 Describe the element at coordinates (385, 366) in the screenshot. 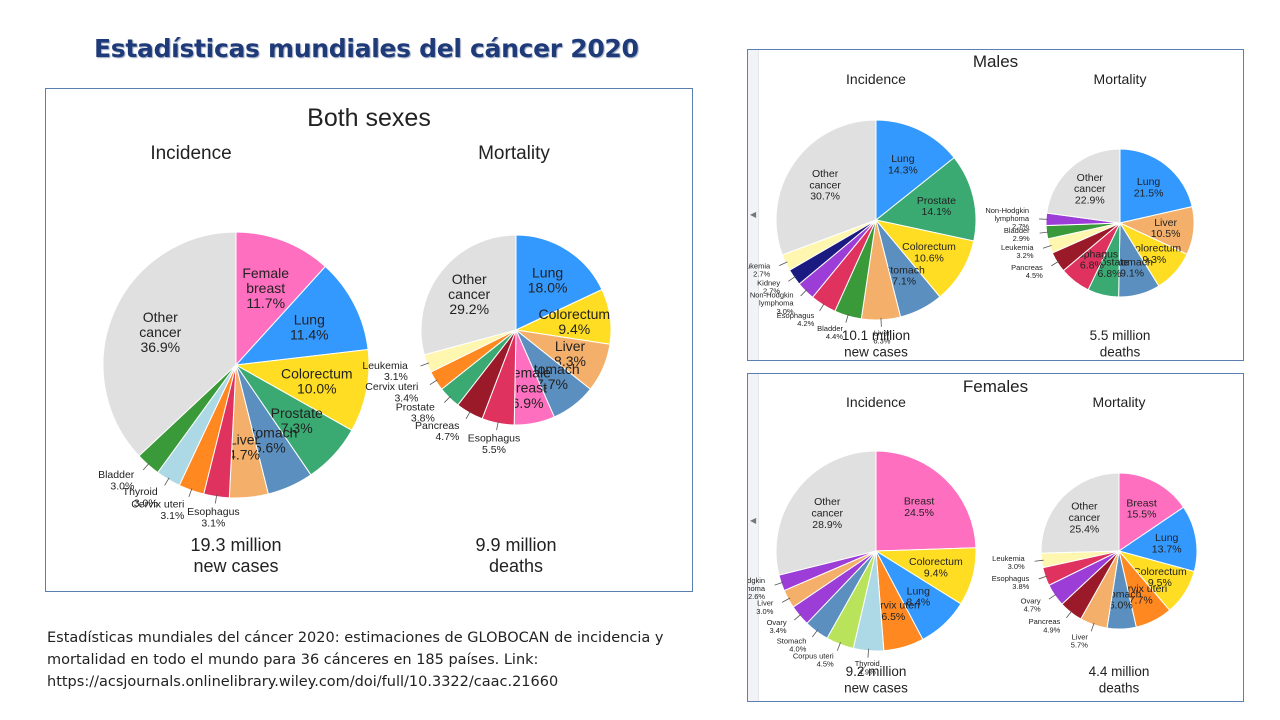

I see `slice-label-leukemia: Leukemia` at that location.